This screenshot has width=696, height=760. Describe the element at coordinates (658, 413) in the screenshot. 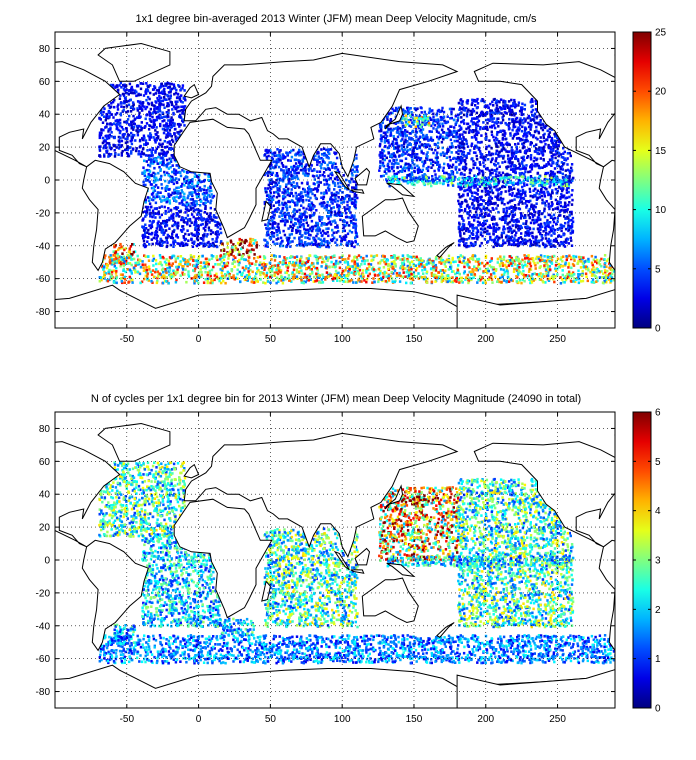

I see `colorbar-tick-label: 6` at that location.